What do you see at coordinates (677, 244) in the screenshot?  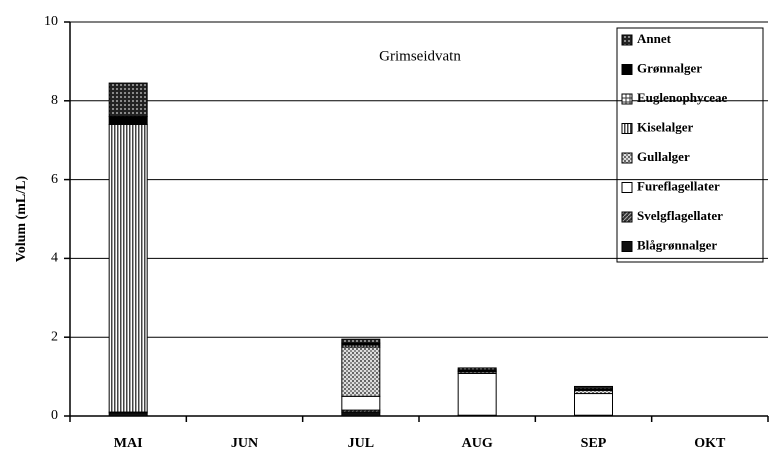 I see `legend-label: Blågrønnalger` at bounding box center [677, 244].